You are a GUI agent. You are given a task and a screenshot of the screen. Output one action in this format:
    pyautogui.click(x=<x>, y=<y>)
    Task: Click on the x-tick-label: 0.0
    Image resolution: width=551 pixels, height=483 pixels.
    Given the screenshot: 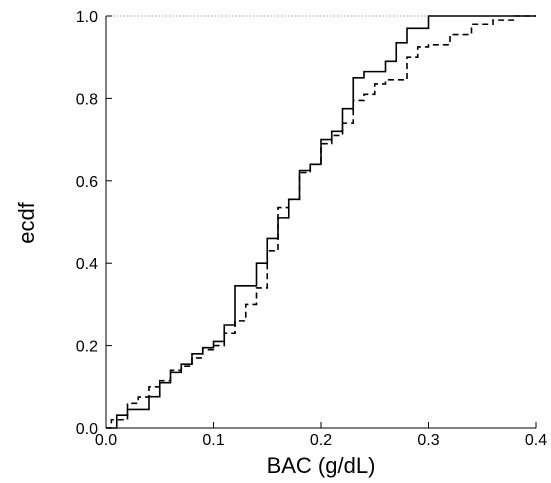 What is the action you would take?
    pyautogui.click(x=106, y=440)
    